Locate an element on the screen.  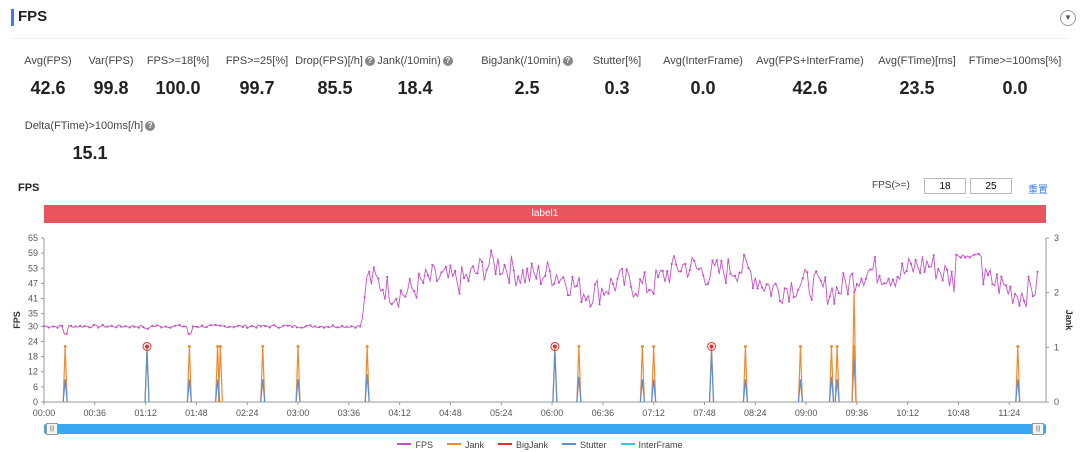
legend-item: BigJank is located at coordinates (522, 445).